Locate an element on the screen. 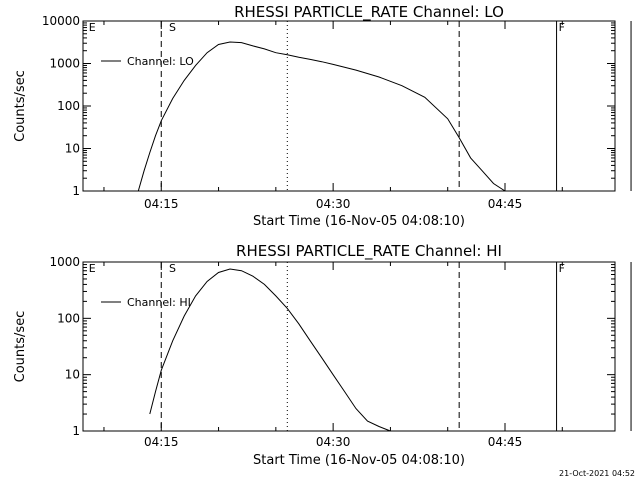  y-tick-label: 10000 is located at coordinates (61, 21).